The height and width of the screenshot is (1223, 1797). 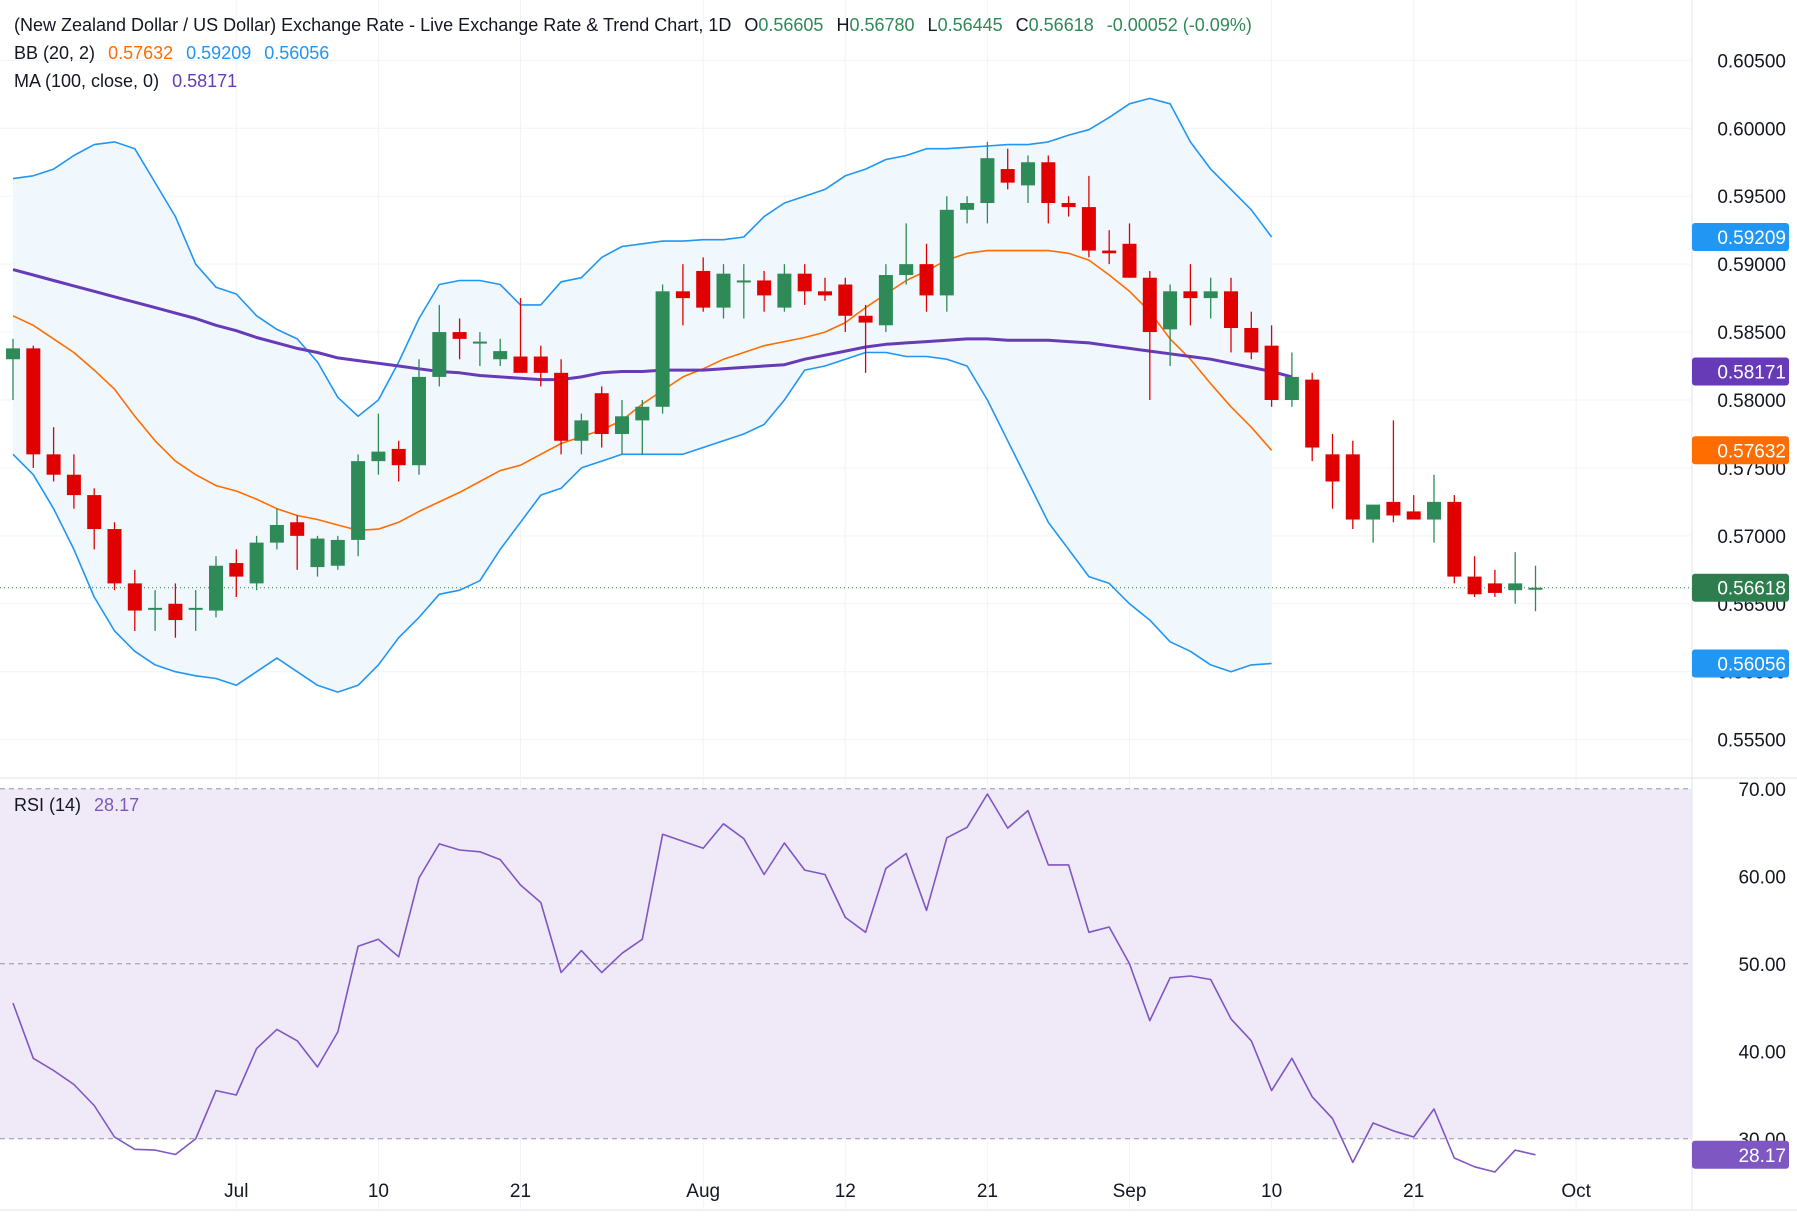 What do you see at coordinates (1751, 372) in the screenshot?
I see `ma-price-label-text: 0.58171` at bounding box center [1751, 372].